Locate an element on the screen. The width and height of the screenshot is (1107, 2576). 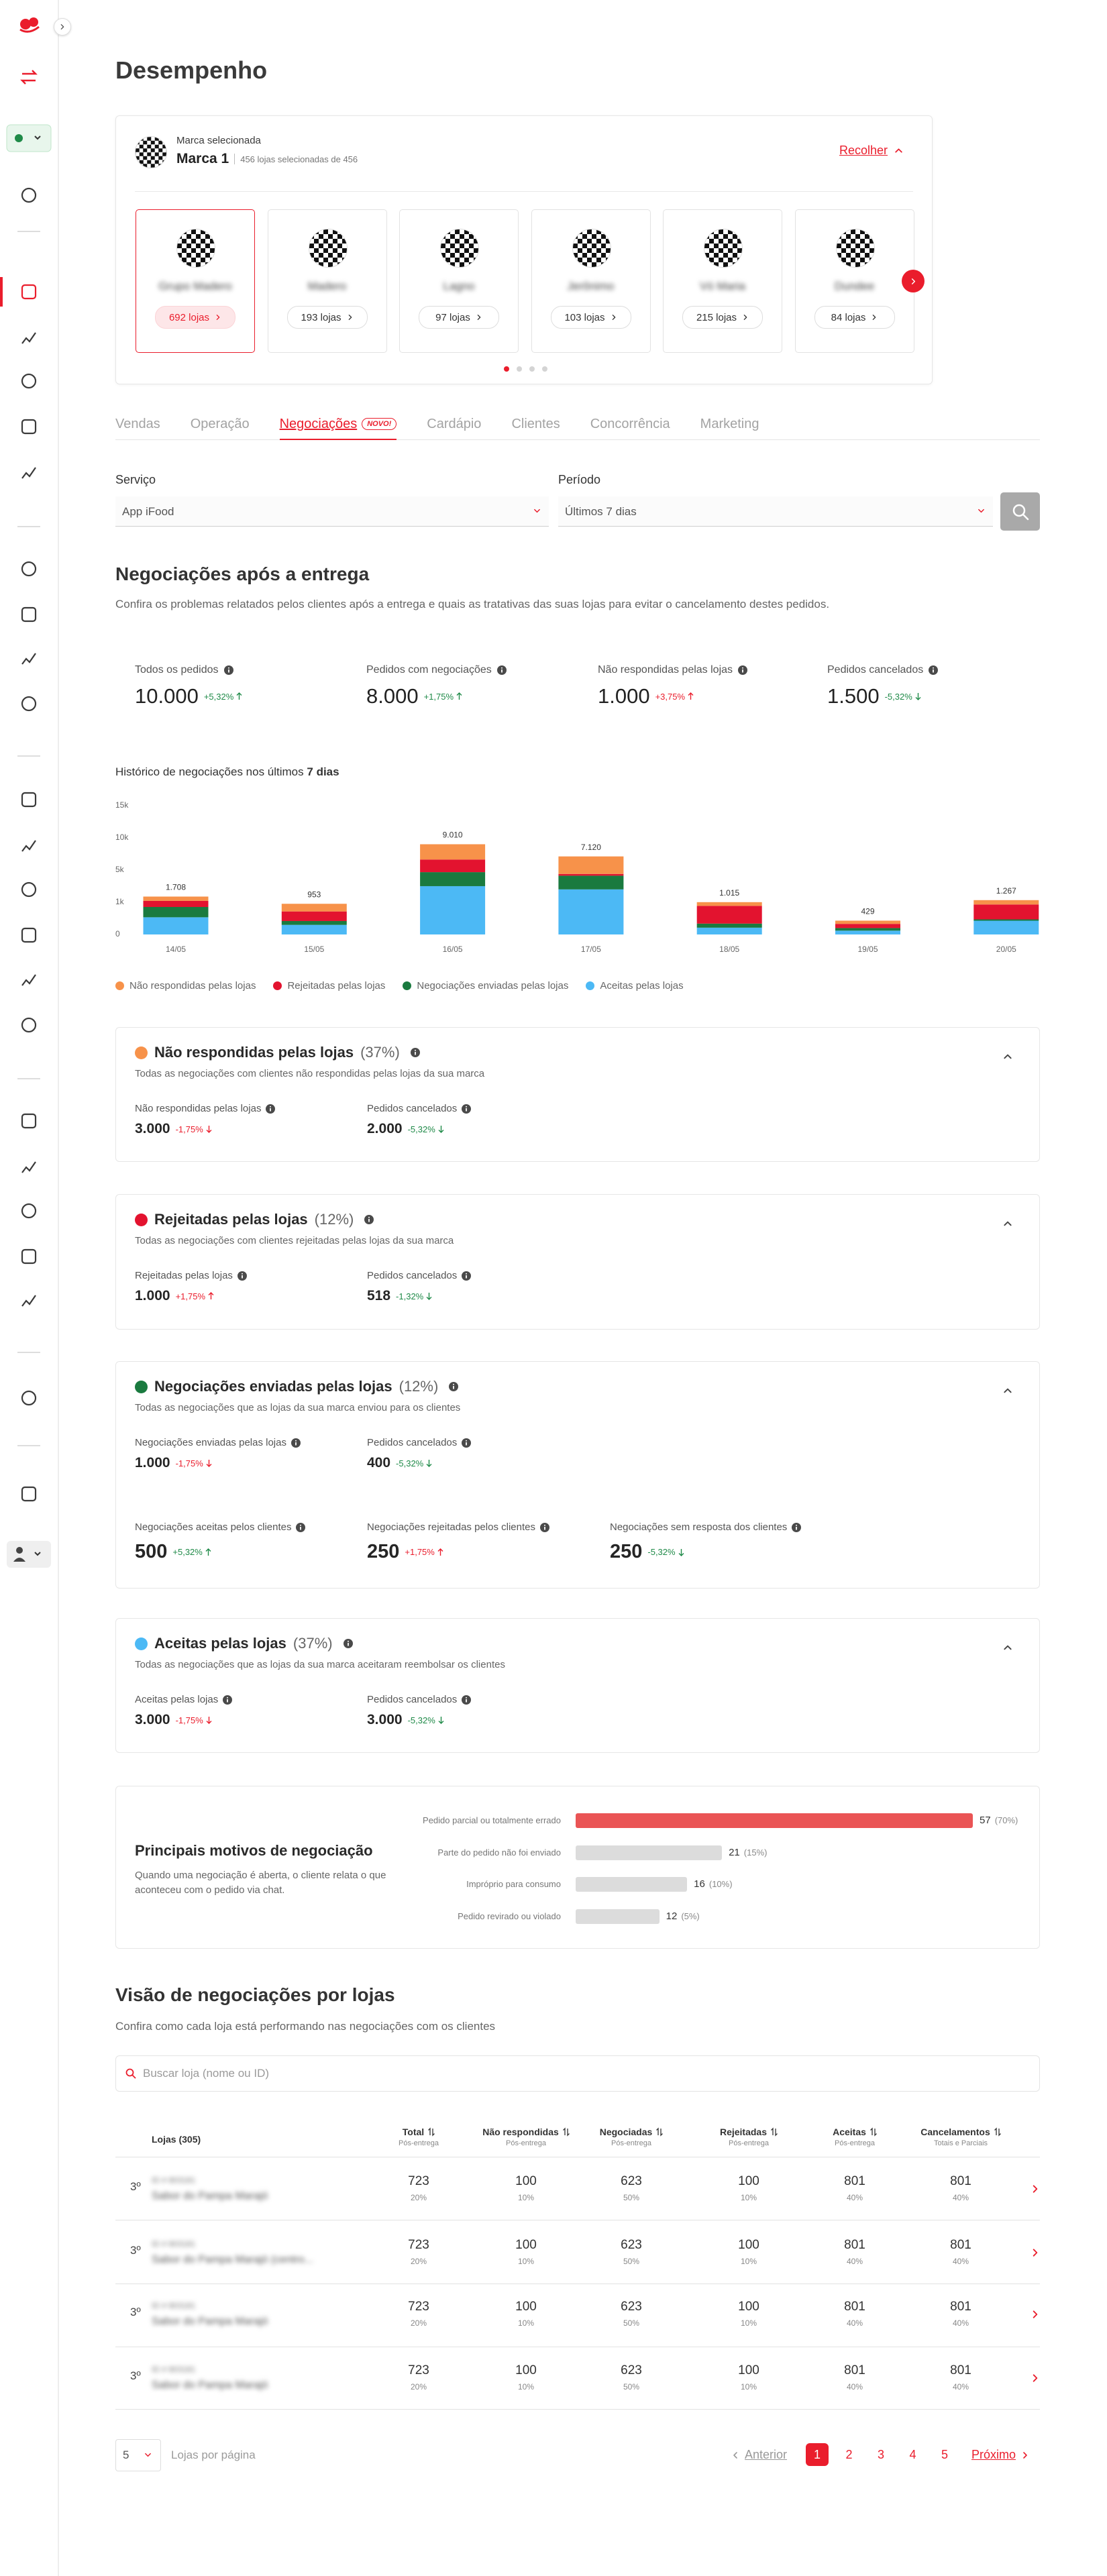
search-button is located at coordinates (1020, 511).